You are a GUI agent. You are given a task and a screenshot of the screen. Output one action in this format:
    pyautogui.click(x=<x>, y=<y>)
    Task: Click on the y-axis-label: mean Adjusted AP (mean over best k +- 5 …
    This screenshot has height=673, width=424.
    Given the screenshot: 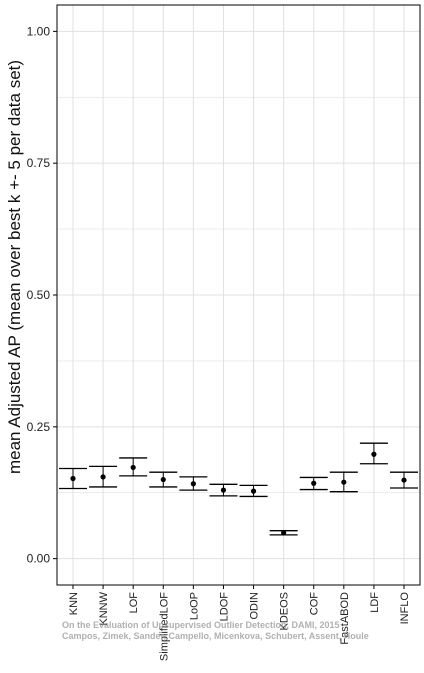 What is the action you would take?
    pyautogui.click(x=14, y=267)
    